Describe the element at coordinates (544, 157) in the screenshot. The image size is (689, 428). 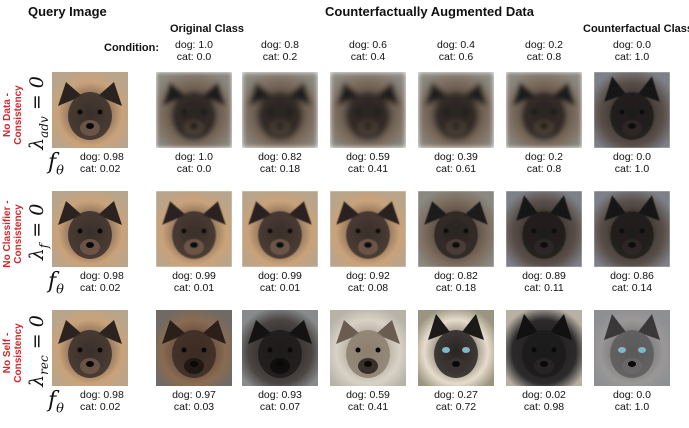
I see `score-dog: dog: 0.2` at that location.